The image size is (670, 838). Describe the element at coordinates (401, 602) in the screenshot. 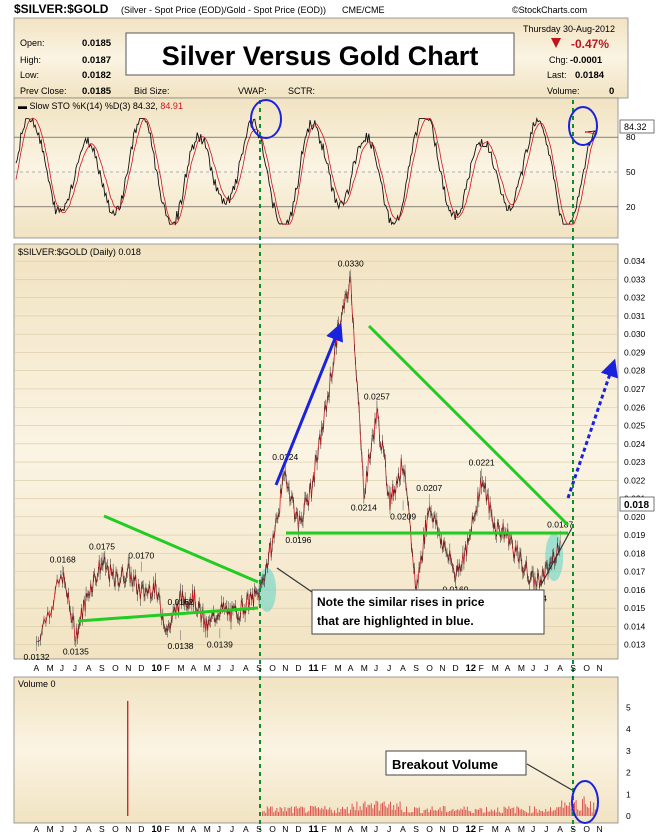

I see `note-line-1: Note the similar rises in price` at that location.